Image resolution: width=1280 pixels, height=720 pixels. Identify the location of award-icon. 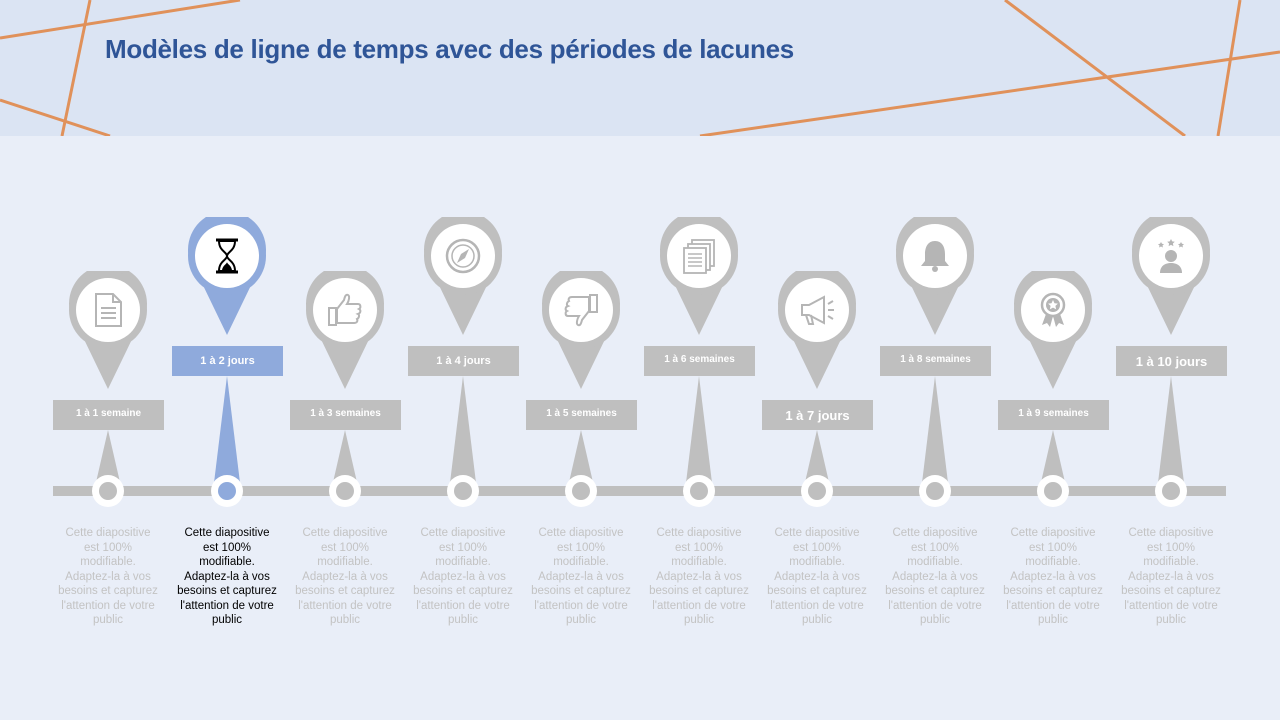
(1053, 310).